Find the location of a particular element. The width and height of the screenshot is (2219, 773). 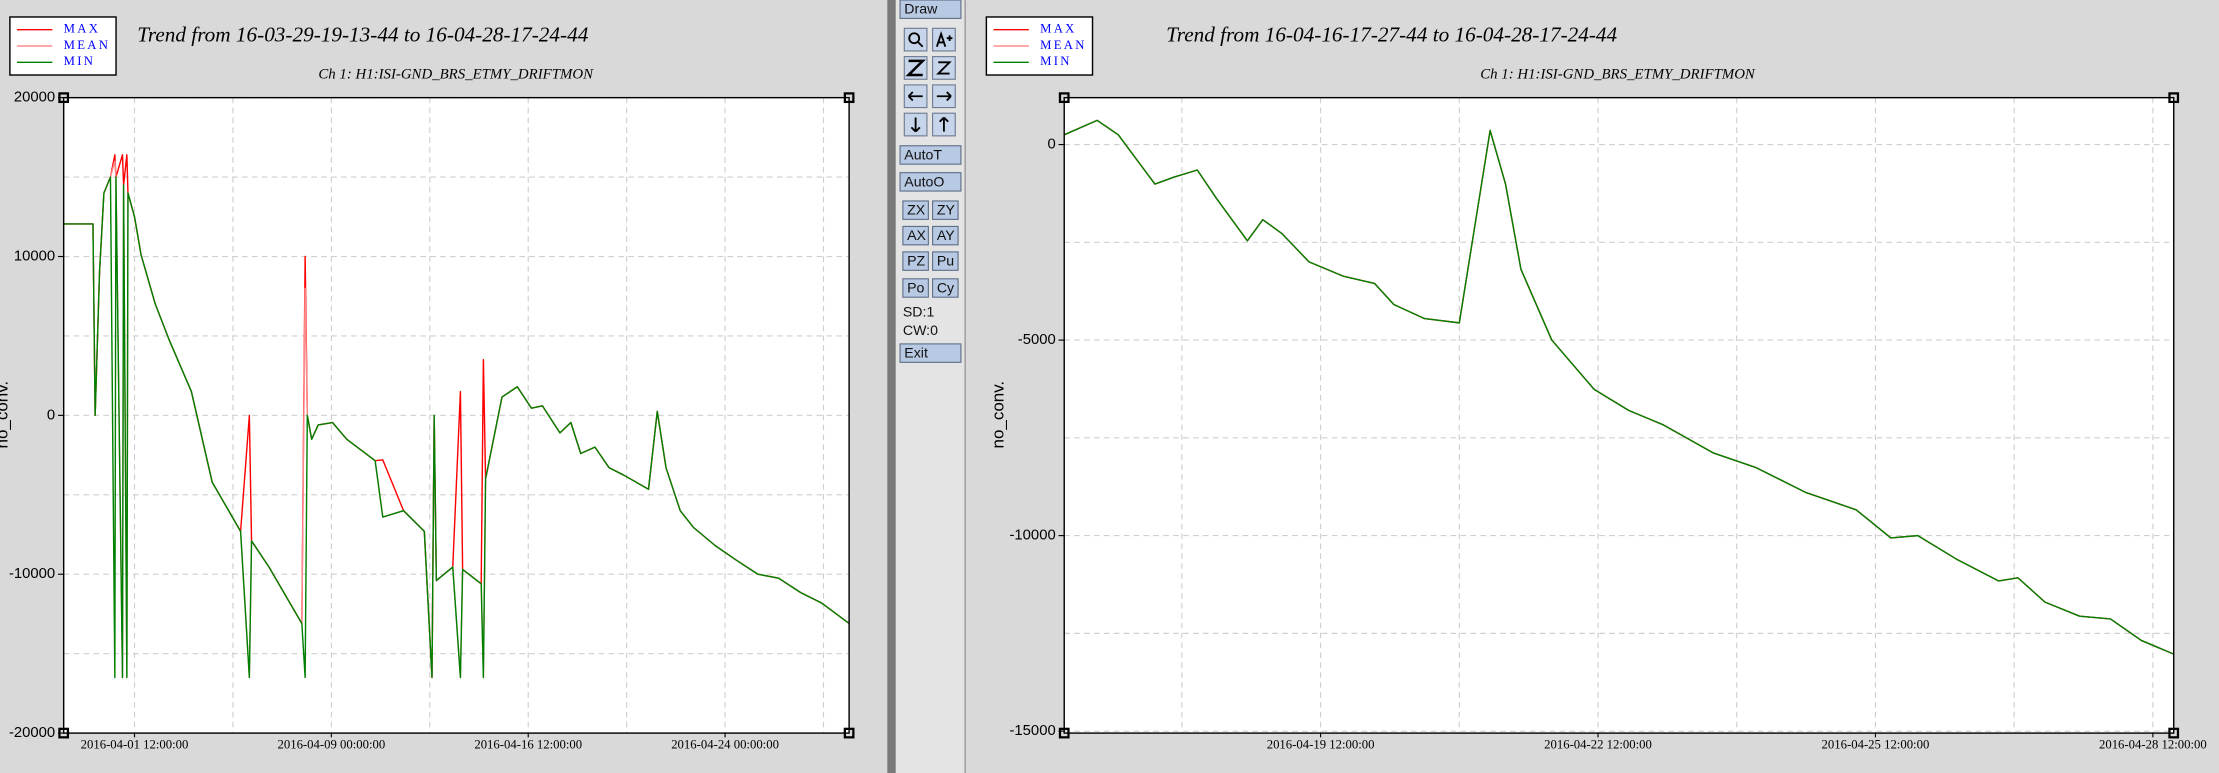

tool-button: AY is located at coordinates (945, 235).